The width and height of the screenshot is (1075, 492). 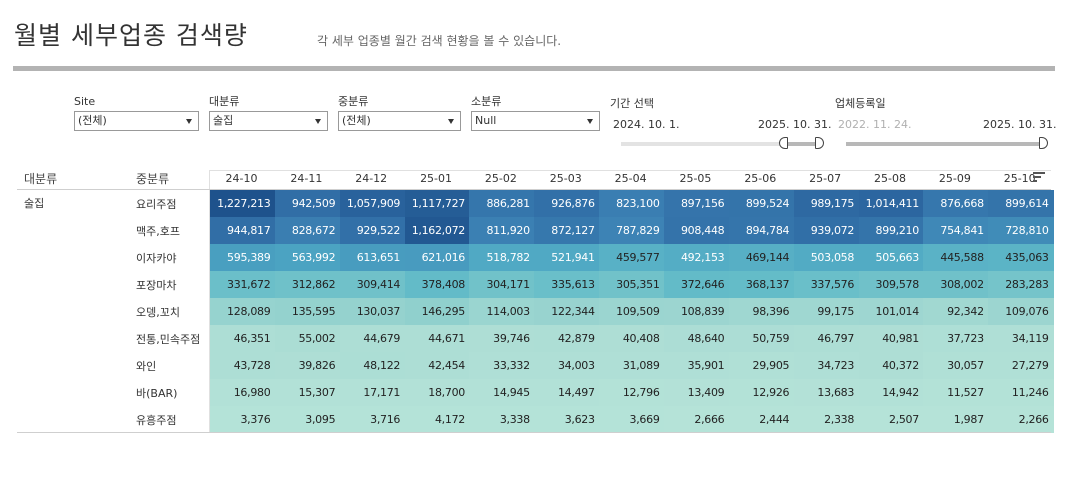 What do you see at coordinates (956, 338) in the screenshot?
I see `heatmap-cell: 37,723` at bounding box center [956, 338].